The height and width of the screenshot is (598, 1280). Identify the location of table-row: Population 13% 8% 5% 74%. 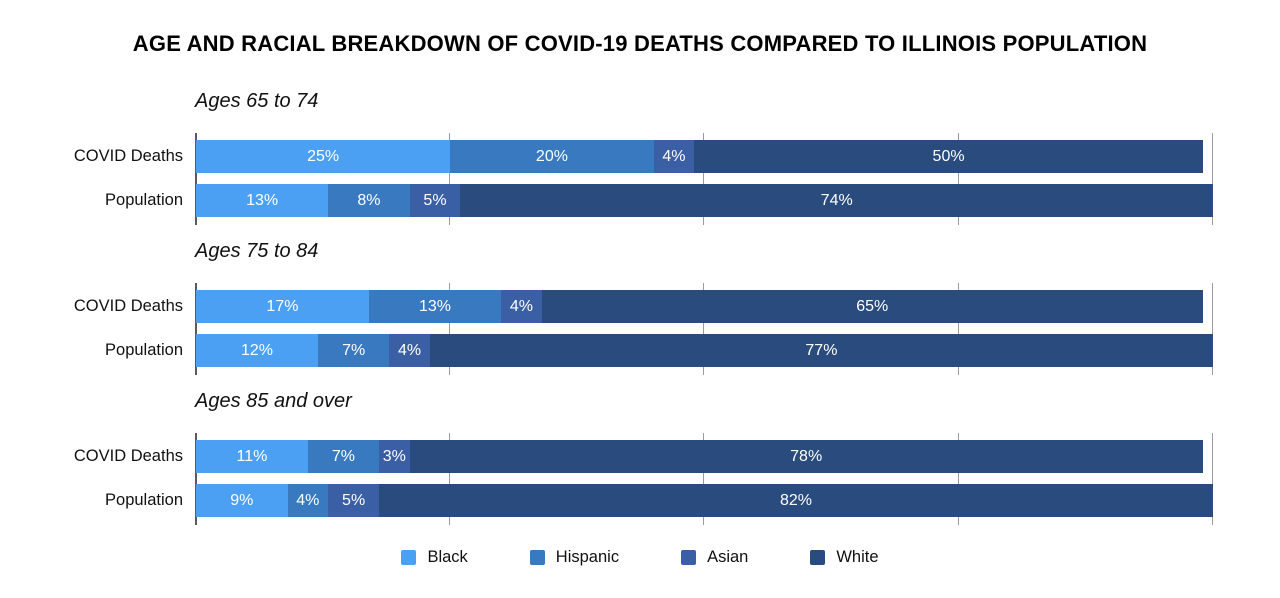
(640, 200).